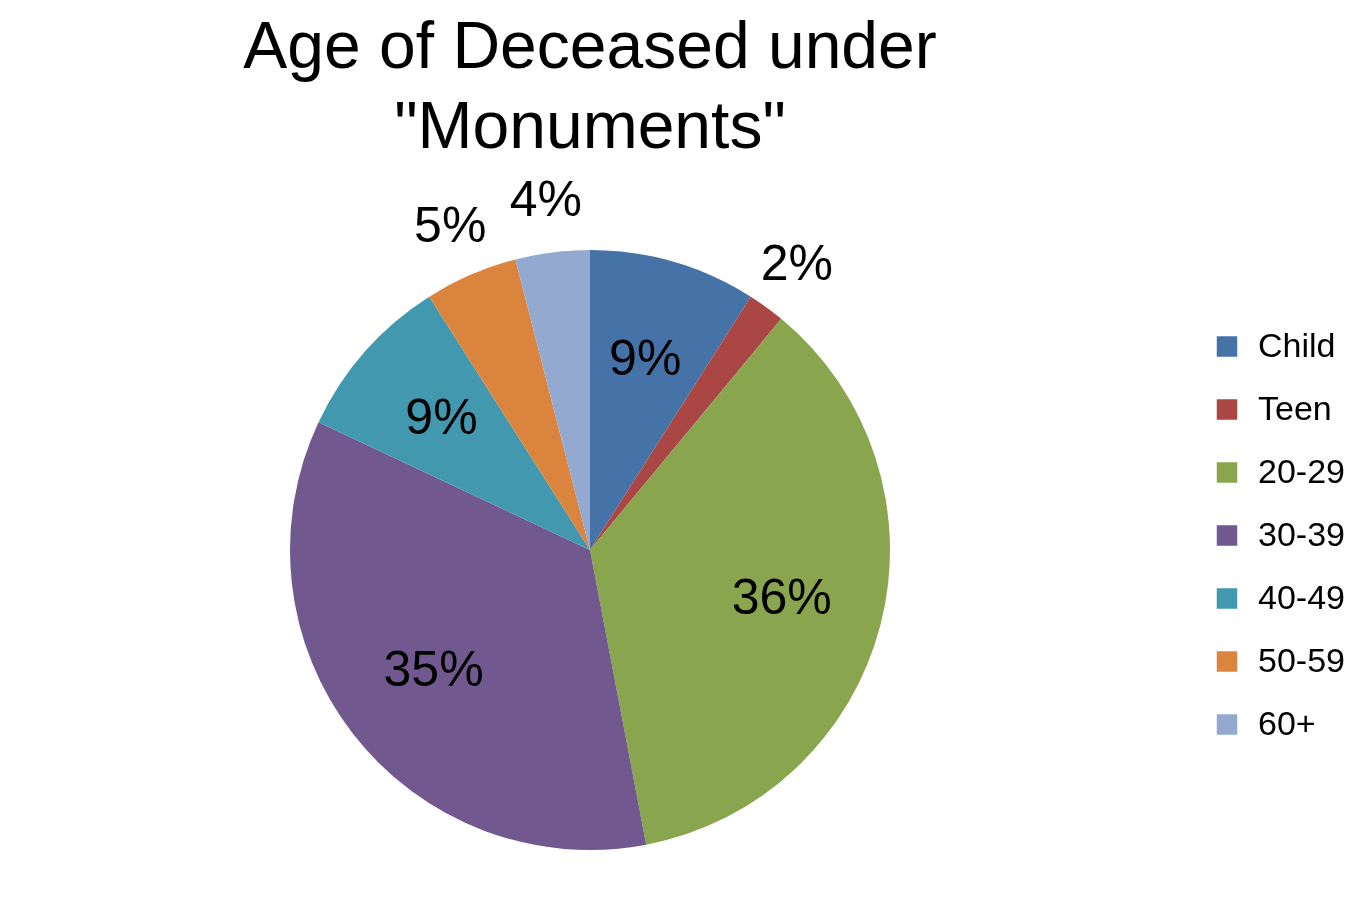 The height and width of the screenshot is (905, 1362). Describe the element at coordinates (1301, 596) in the screenshot. I see `legend-label: 40-49` at that location.